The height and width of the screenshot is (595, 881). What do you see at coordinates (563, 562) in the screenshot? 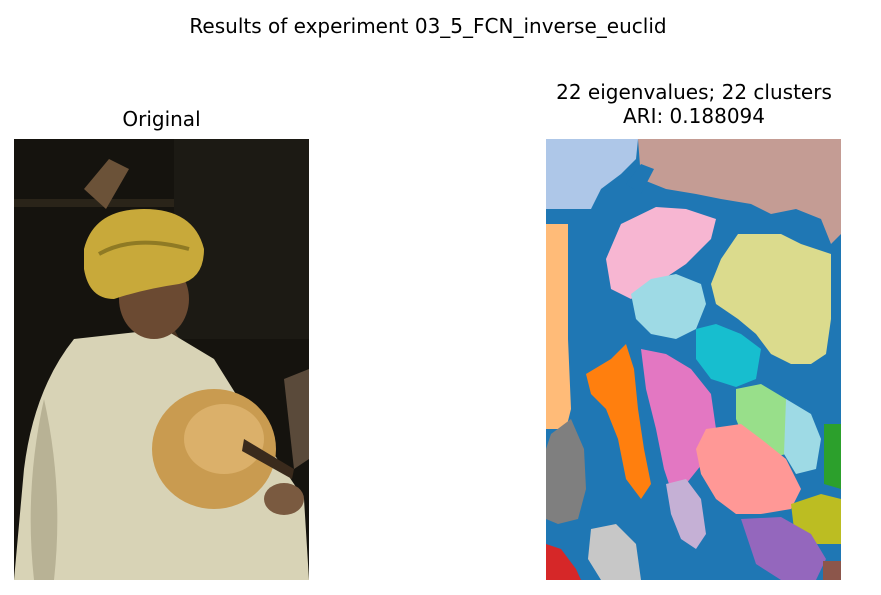
I see `cluster-red` at bounding box center [563, 562].